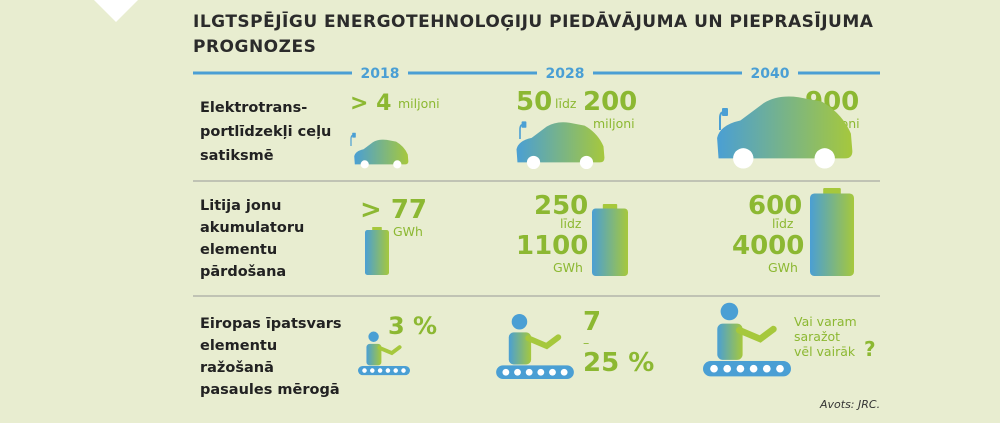  Describe the element at coordinates (586, 342) in the screenshot. I see `connector: –` at that location.